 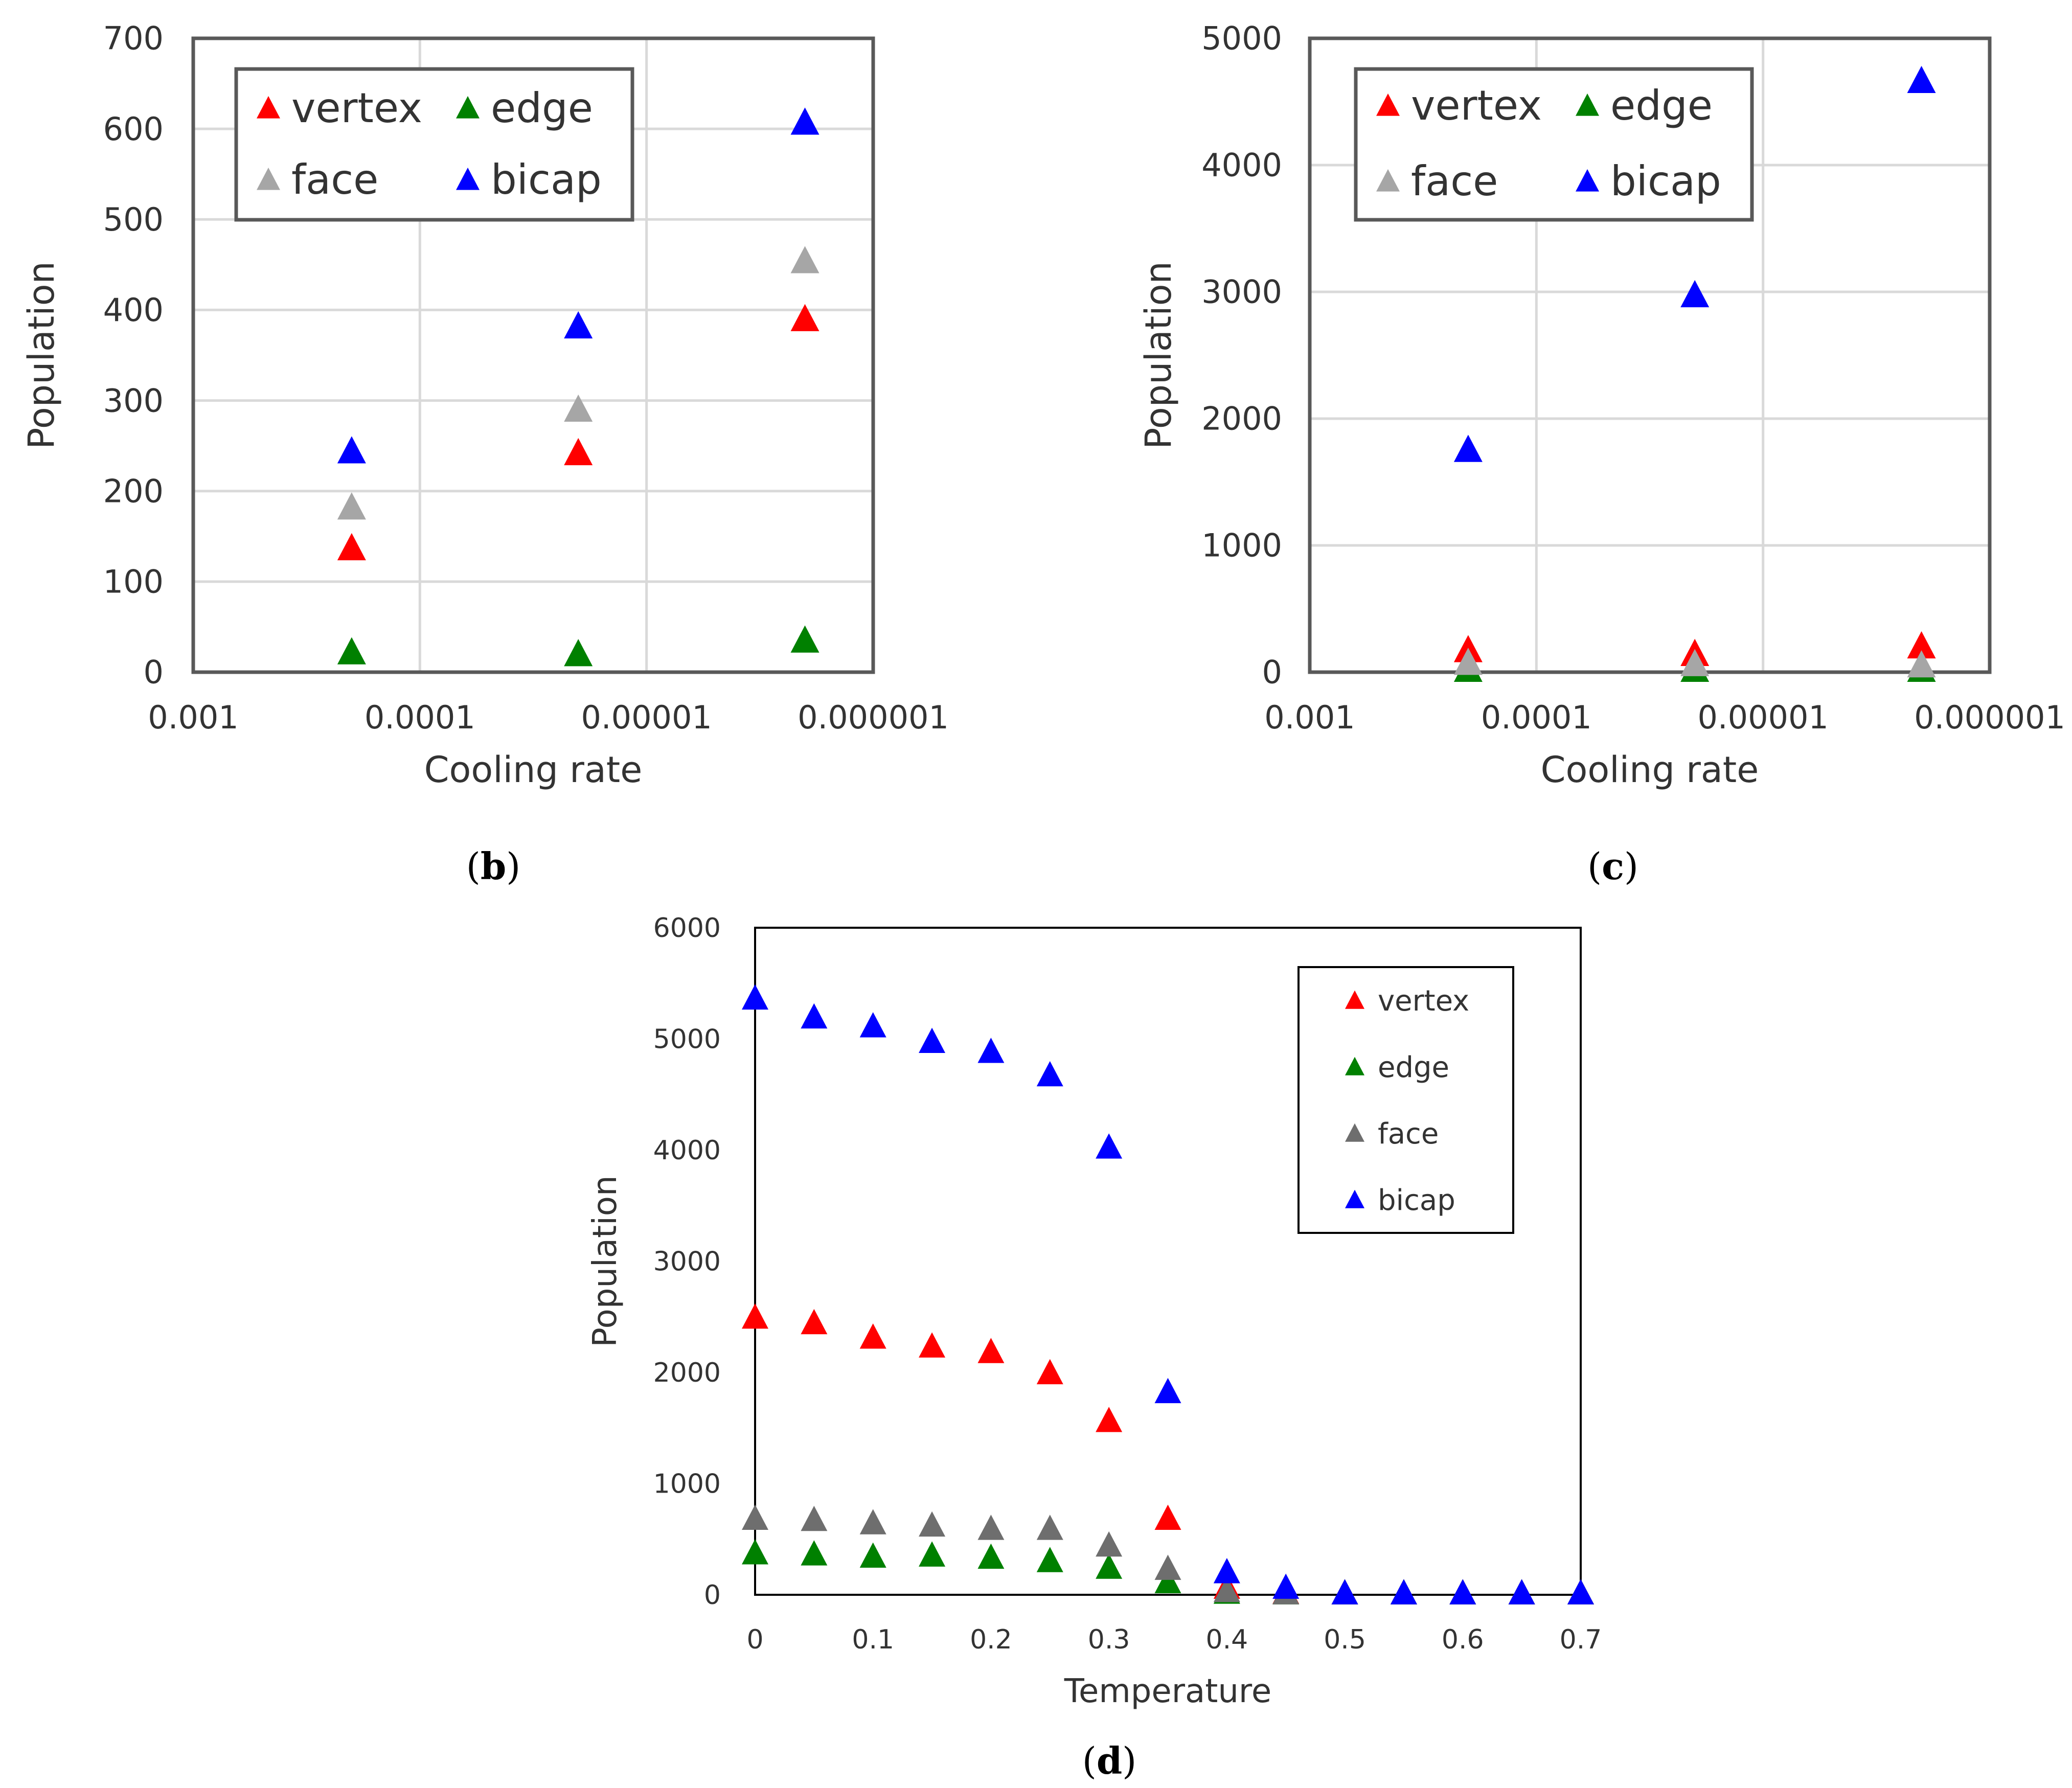 What do you see at coordinates (1612, 866) in the screenshot?
I see `panel-label: (c)` at bounding box center [1612, 866].